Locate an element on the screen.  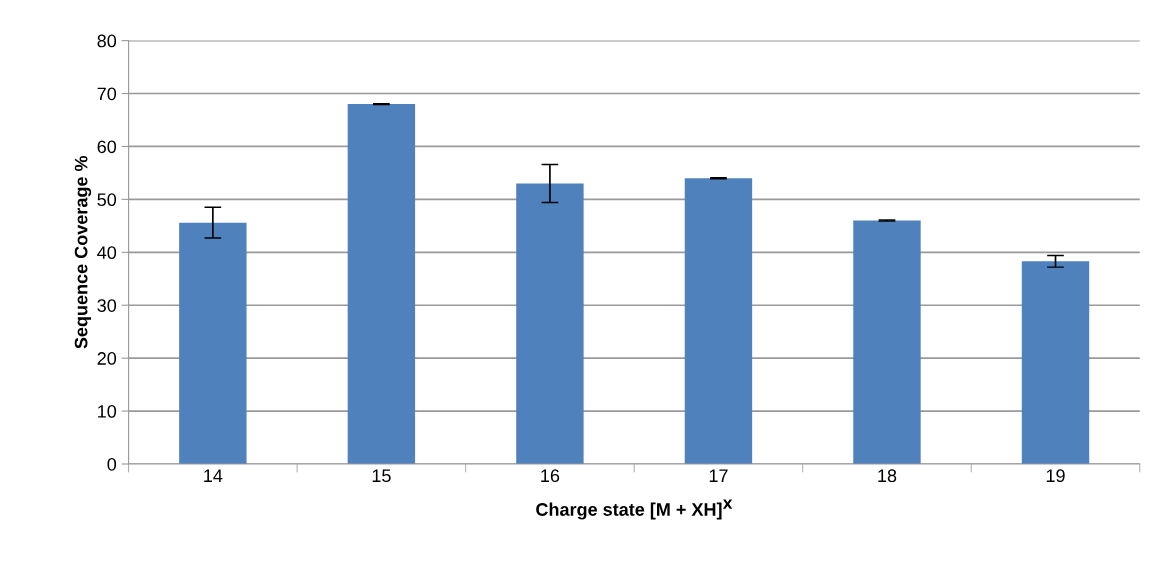
y-tick-label: 40 is located at coordinates (107, 253).